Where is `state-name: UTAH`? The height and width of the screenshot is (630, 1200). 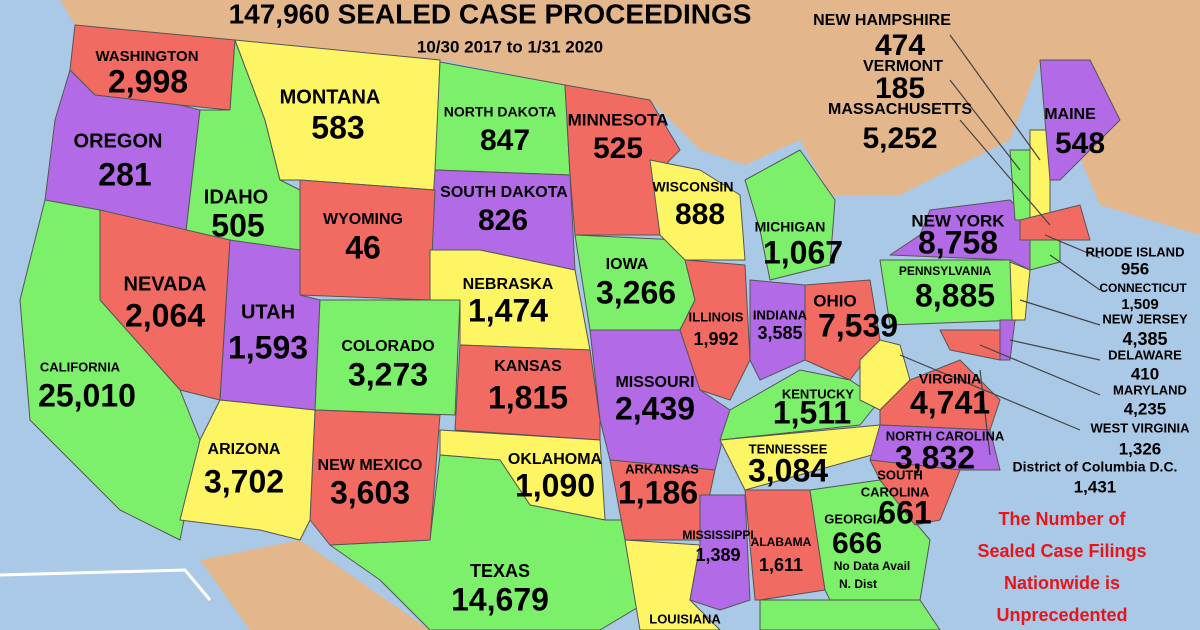 state-name: UTAH is located at coordinates (268, 312).